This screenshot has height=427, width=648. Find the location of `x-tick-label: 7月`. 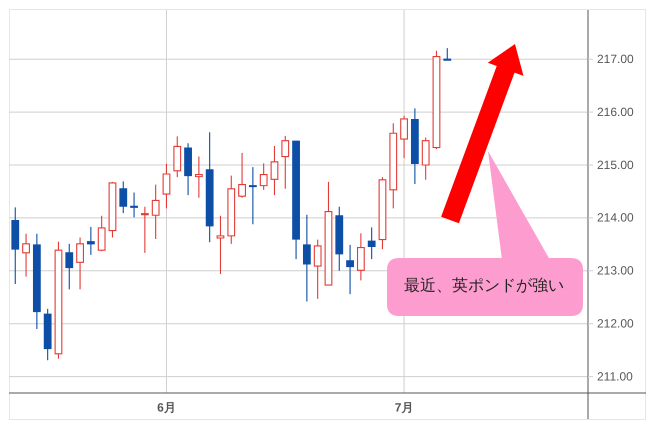

x-tick-label: 7月 is located at coordinates (404, 407).